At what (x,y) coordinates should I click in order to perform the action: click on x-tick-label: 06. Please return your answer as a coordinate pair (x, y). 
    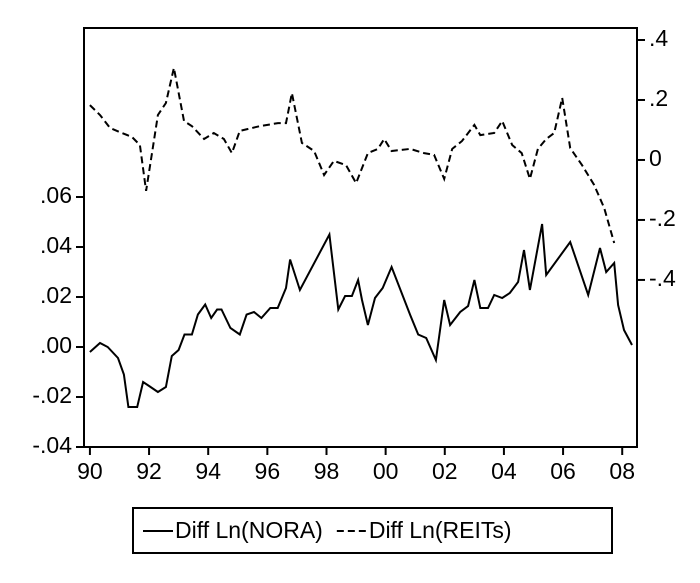
    Looking at the image, I should click on (563, 471).